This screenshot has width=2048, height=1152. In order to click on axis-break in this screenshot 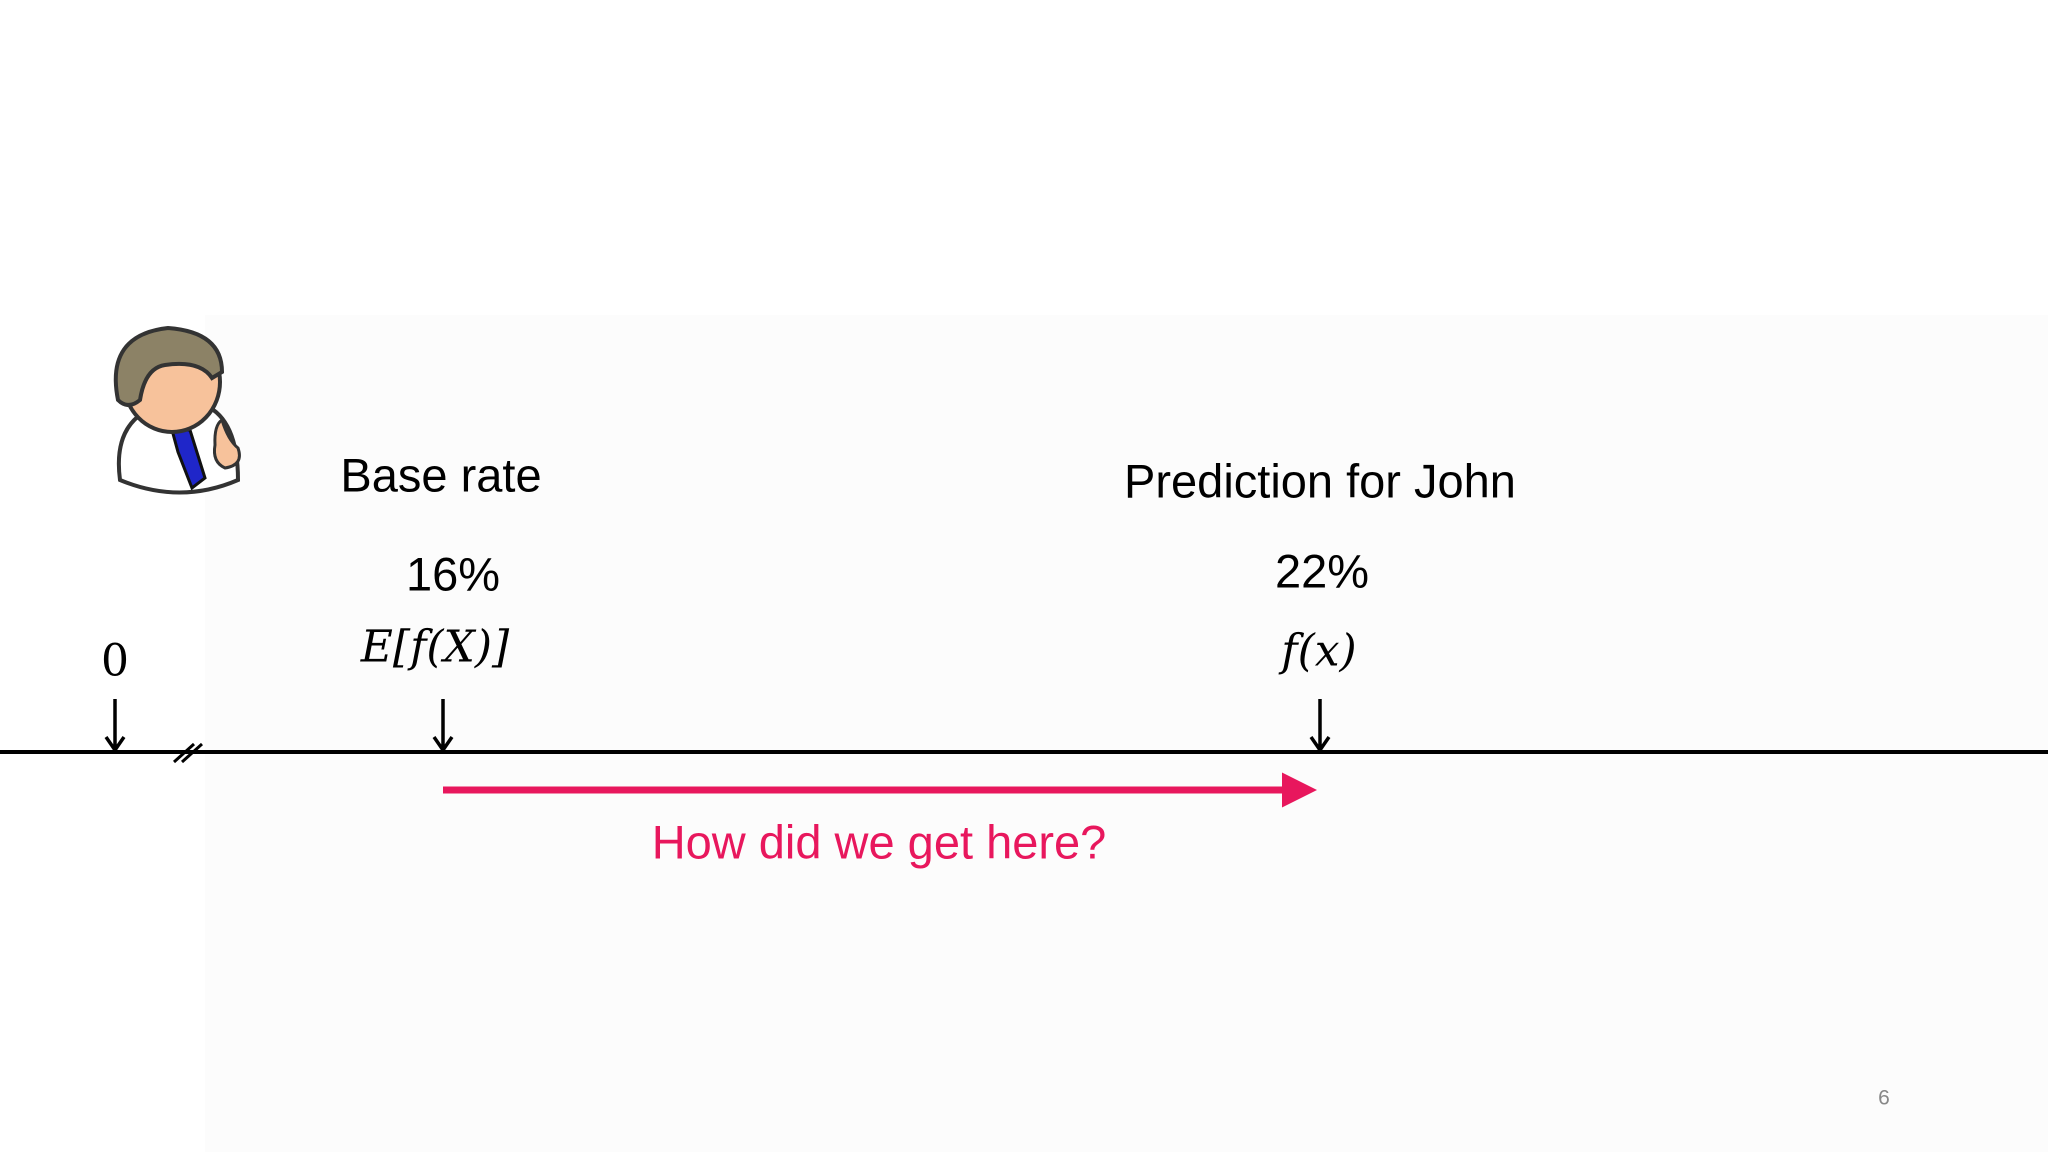, I will do `click(188, 753)`.